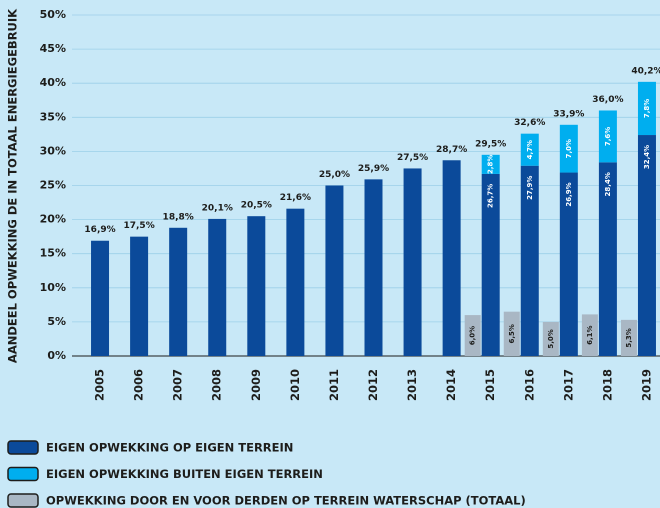 The image size is (660, 508). What do you see at coordinates (647, 157) in the screenshot?
I see `data-label: 32,4%` at bounding box center [647, 157].